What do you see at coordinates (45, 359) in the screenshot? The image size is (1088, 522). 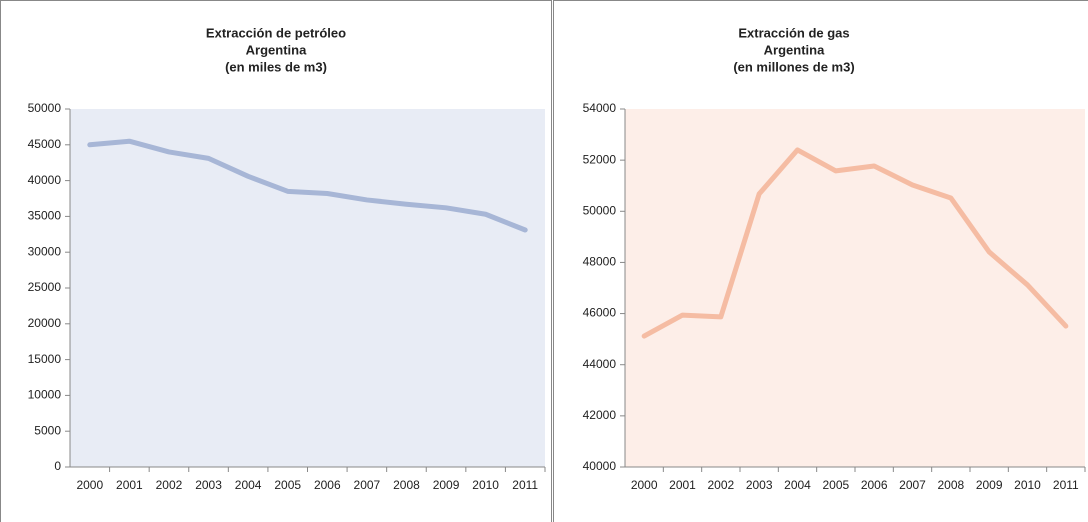 I see `y-tick-label: 15000` at bounding box center [45, 359].